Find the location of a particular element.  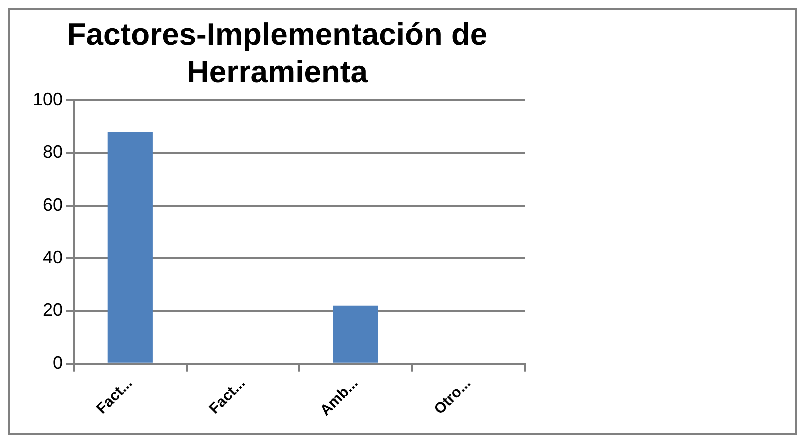

y-tick-label: 80 is located at coordinates (53, 152).